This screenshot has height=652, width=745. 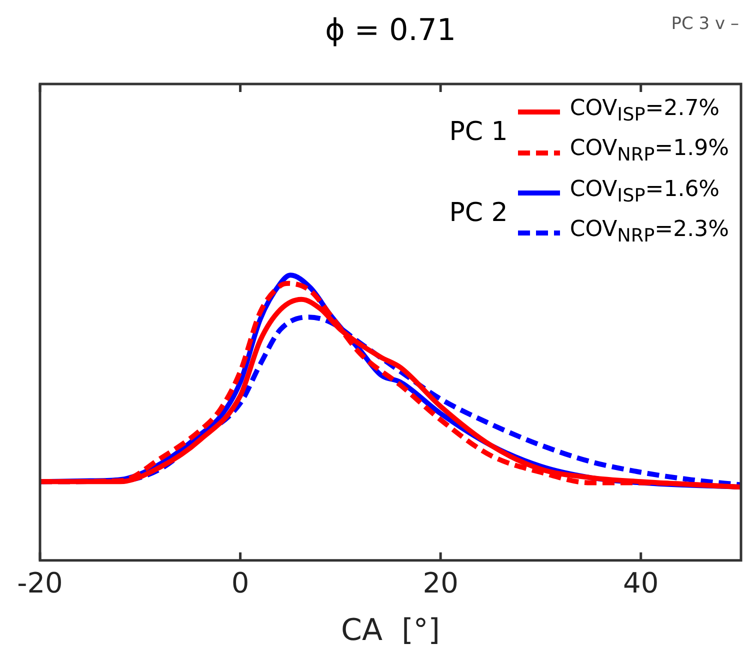 What do you see at coordinates (390, 630) in the screenshot?
I see `x-axis-title: CA [°]` at bounding box center [390, 630].